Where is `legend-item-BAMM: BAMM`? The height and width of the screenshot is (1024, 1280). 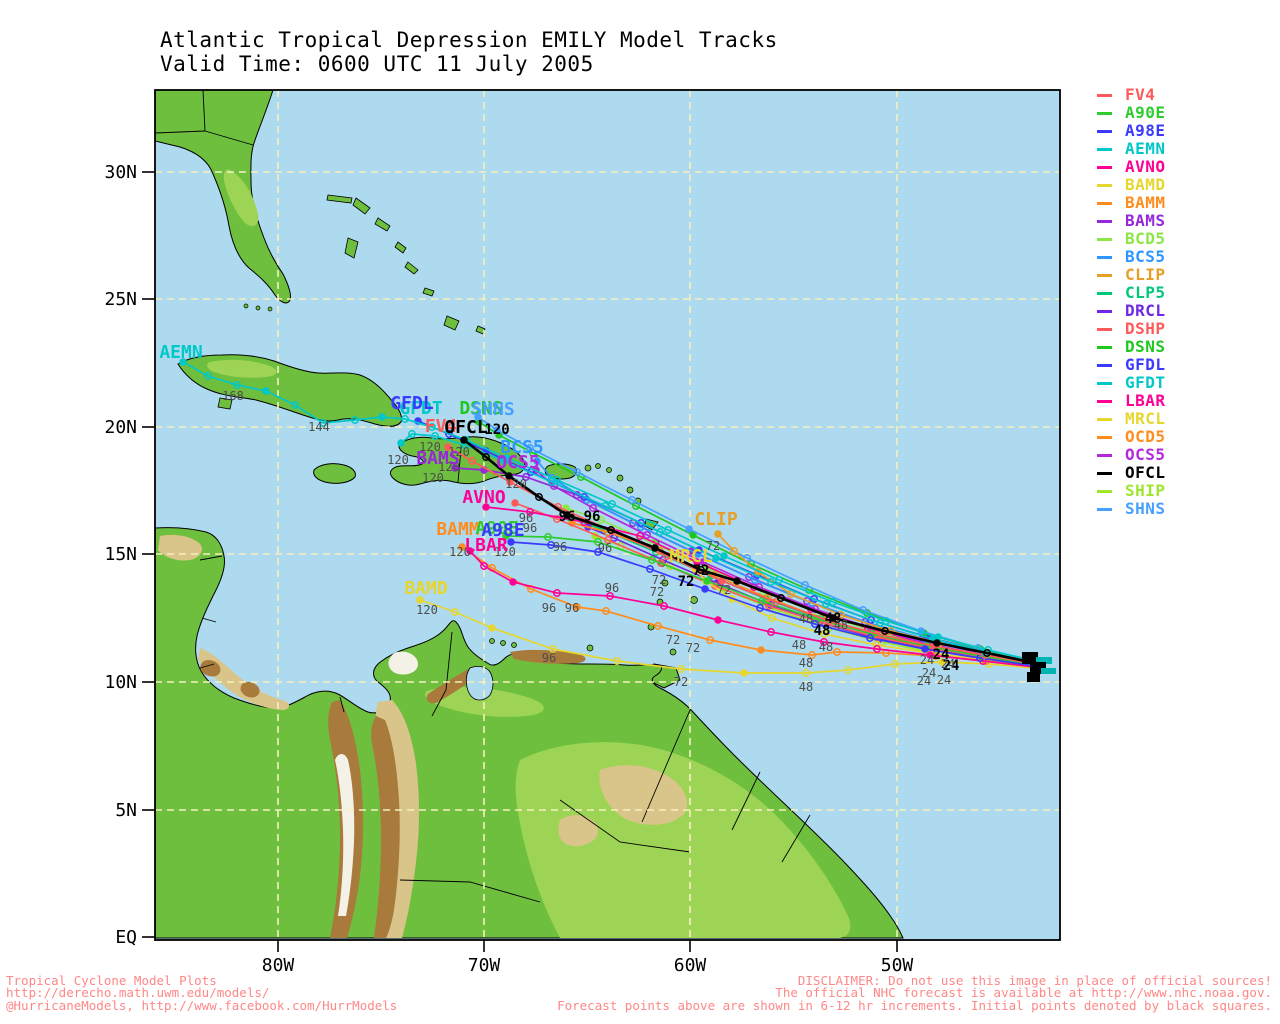
legend-item-BAMM: BAMM is located at coordinates (1131, 203).